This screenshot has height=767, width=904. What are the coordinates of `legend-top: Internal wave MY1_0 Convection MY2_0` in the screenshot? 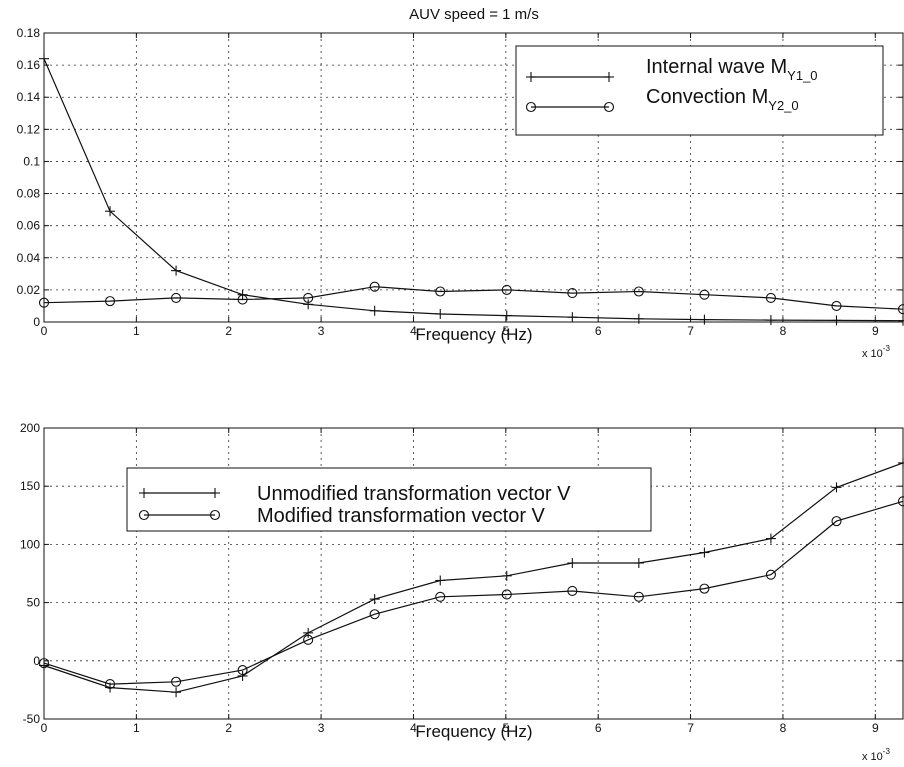 It's located at (699, 90).